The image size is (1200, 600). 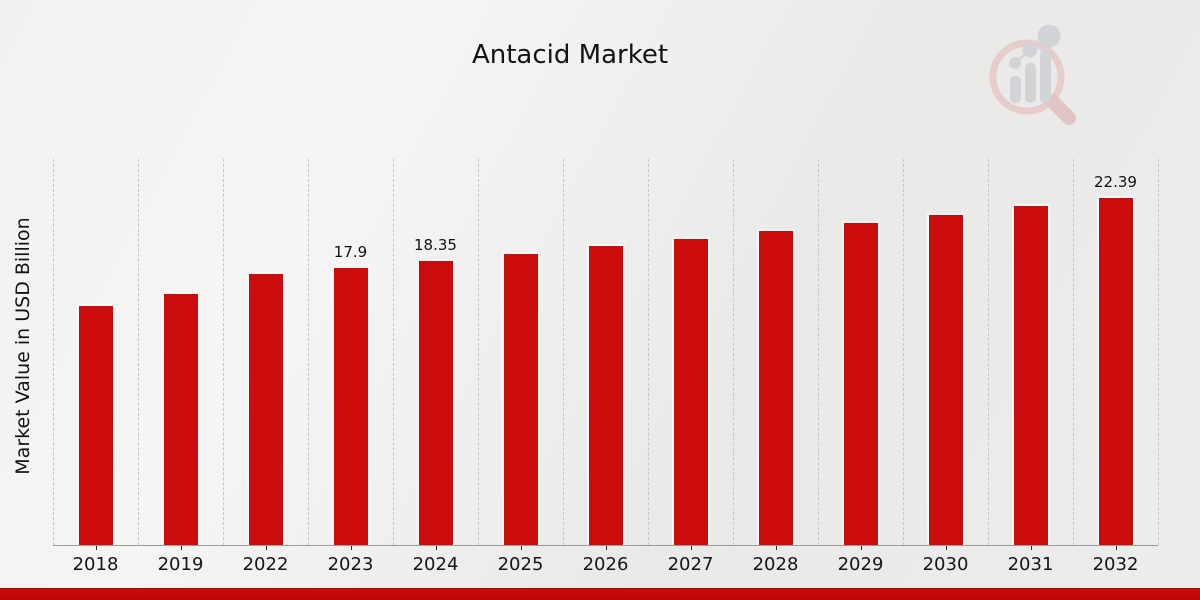 What do you see at coordinates (1115, 370) in the screenshot?
I see `bar-2032` at bounding box center [1115, 370].